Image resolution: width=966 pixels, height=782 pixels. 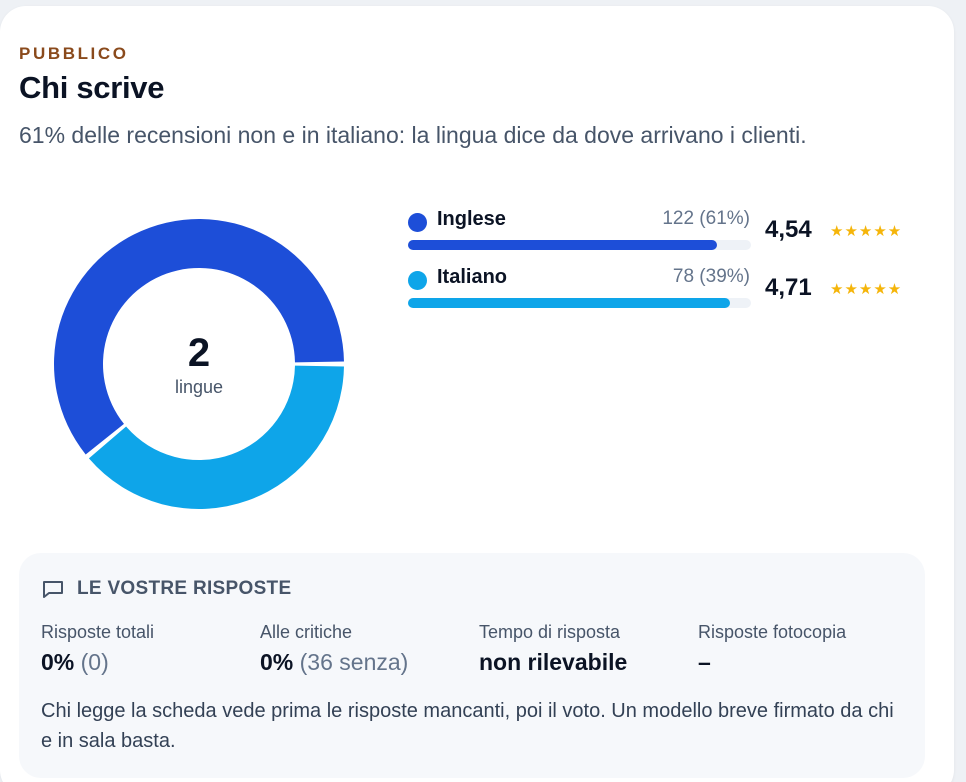 I want to click on italiano-dot-icon, so click(x=417, y=280).